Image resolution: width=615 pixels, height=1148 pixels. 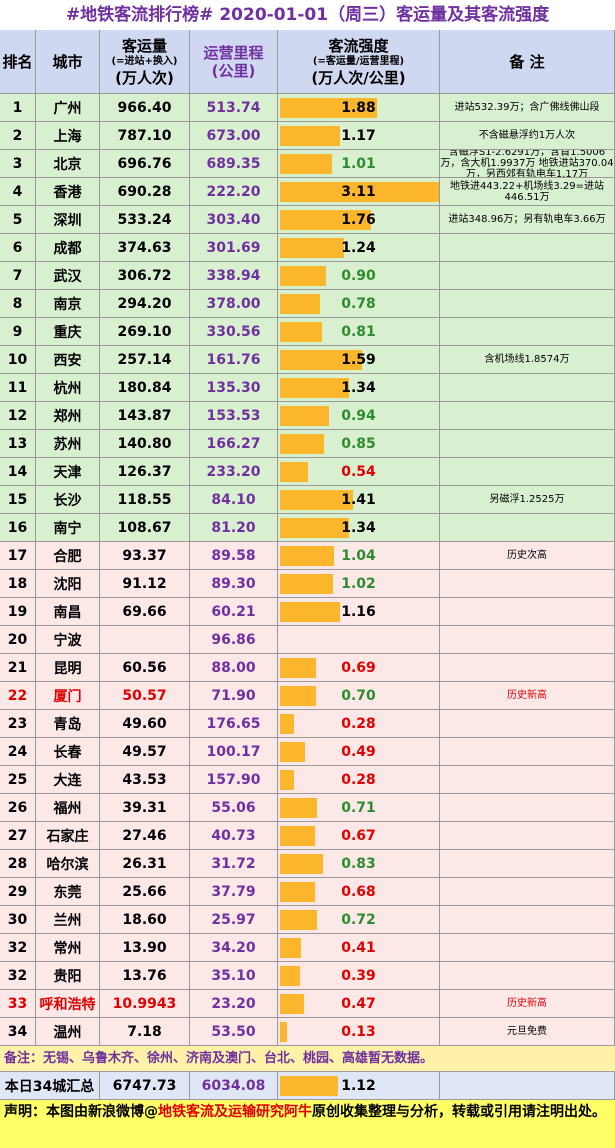 I want to click on city-cell: 武汉, so click(x=68, y=276).